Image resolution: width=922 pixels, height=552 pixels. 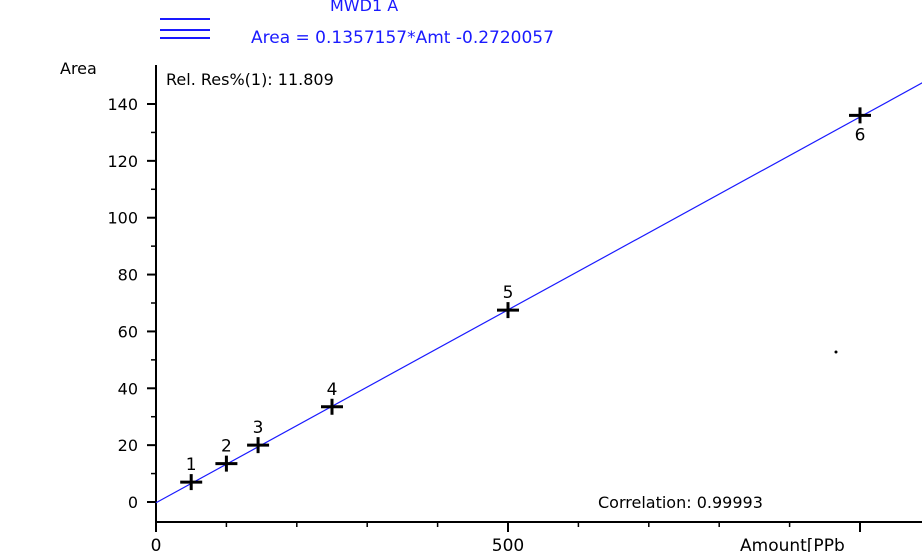 What do you see at coordinates (122, 104) in the screenshot?
I see `y-tick-label: 140` at bounding box center [122, 104].